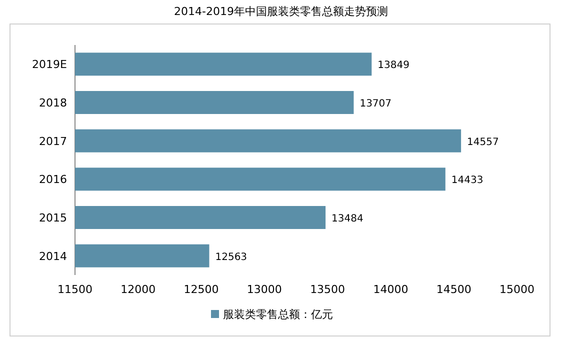 The image size is (562, 343). Describe the element at coordinates (394, 66) in the screenshot. I see `data-label: 13849` at that location.